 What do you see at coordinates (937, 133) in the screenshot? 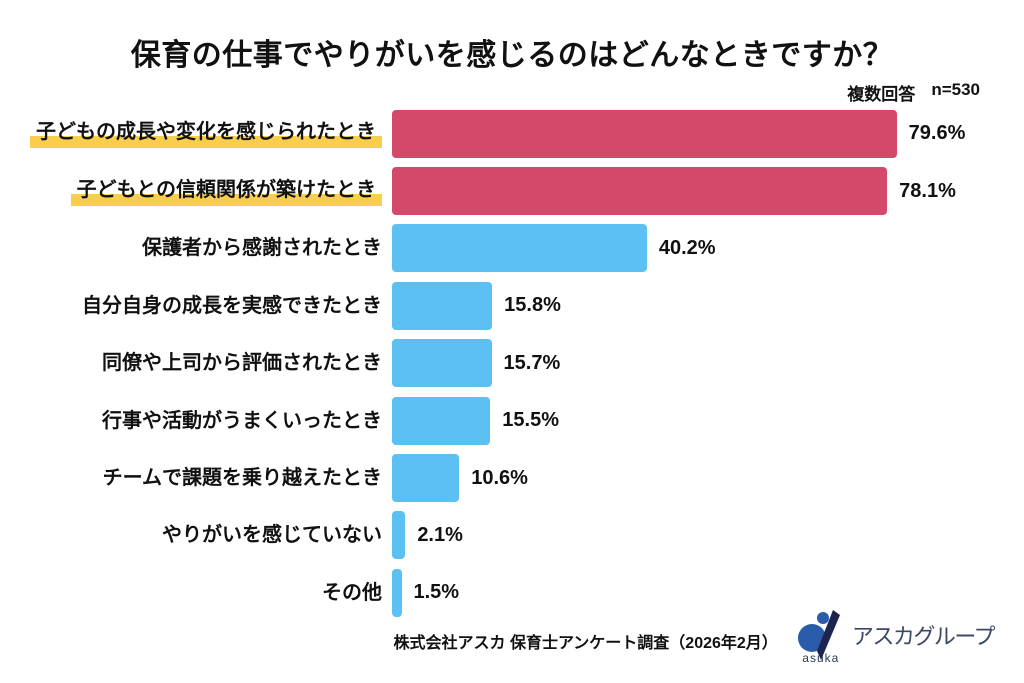
I see `value-label: 79.6%` at bounding box center [937, 133].